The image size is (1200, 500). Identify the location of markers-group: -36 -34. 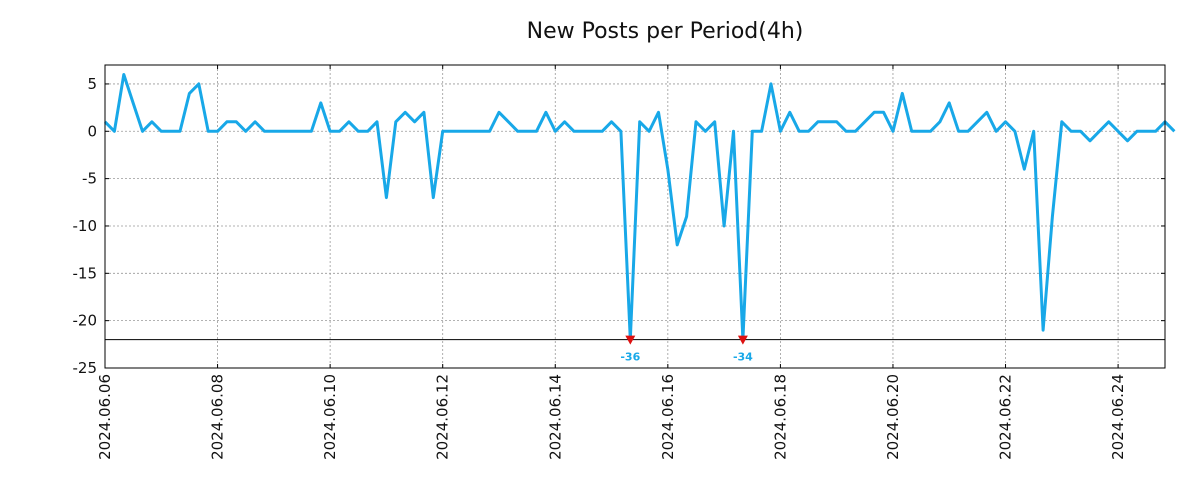
(686, 349).